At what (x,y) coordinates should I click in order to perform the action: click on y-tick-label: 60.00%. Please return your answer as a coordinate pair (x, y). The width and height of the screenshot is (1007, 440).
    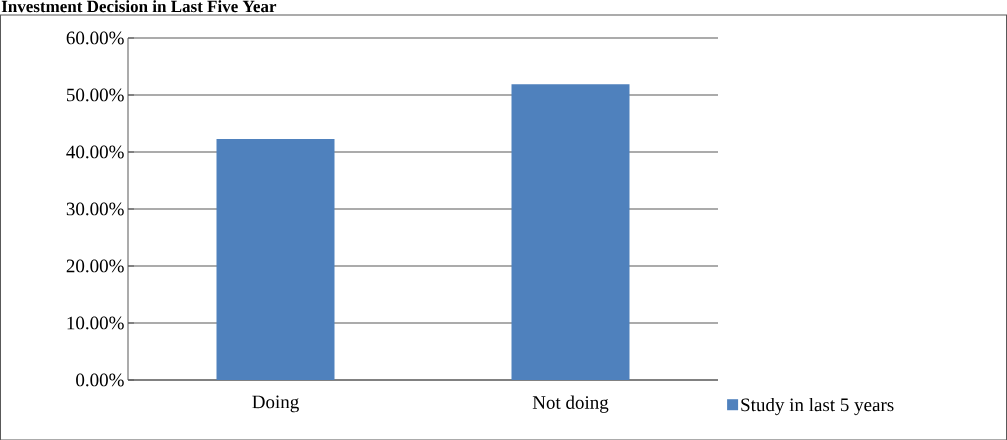
    Looking at the image, I should click on (95, 38).